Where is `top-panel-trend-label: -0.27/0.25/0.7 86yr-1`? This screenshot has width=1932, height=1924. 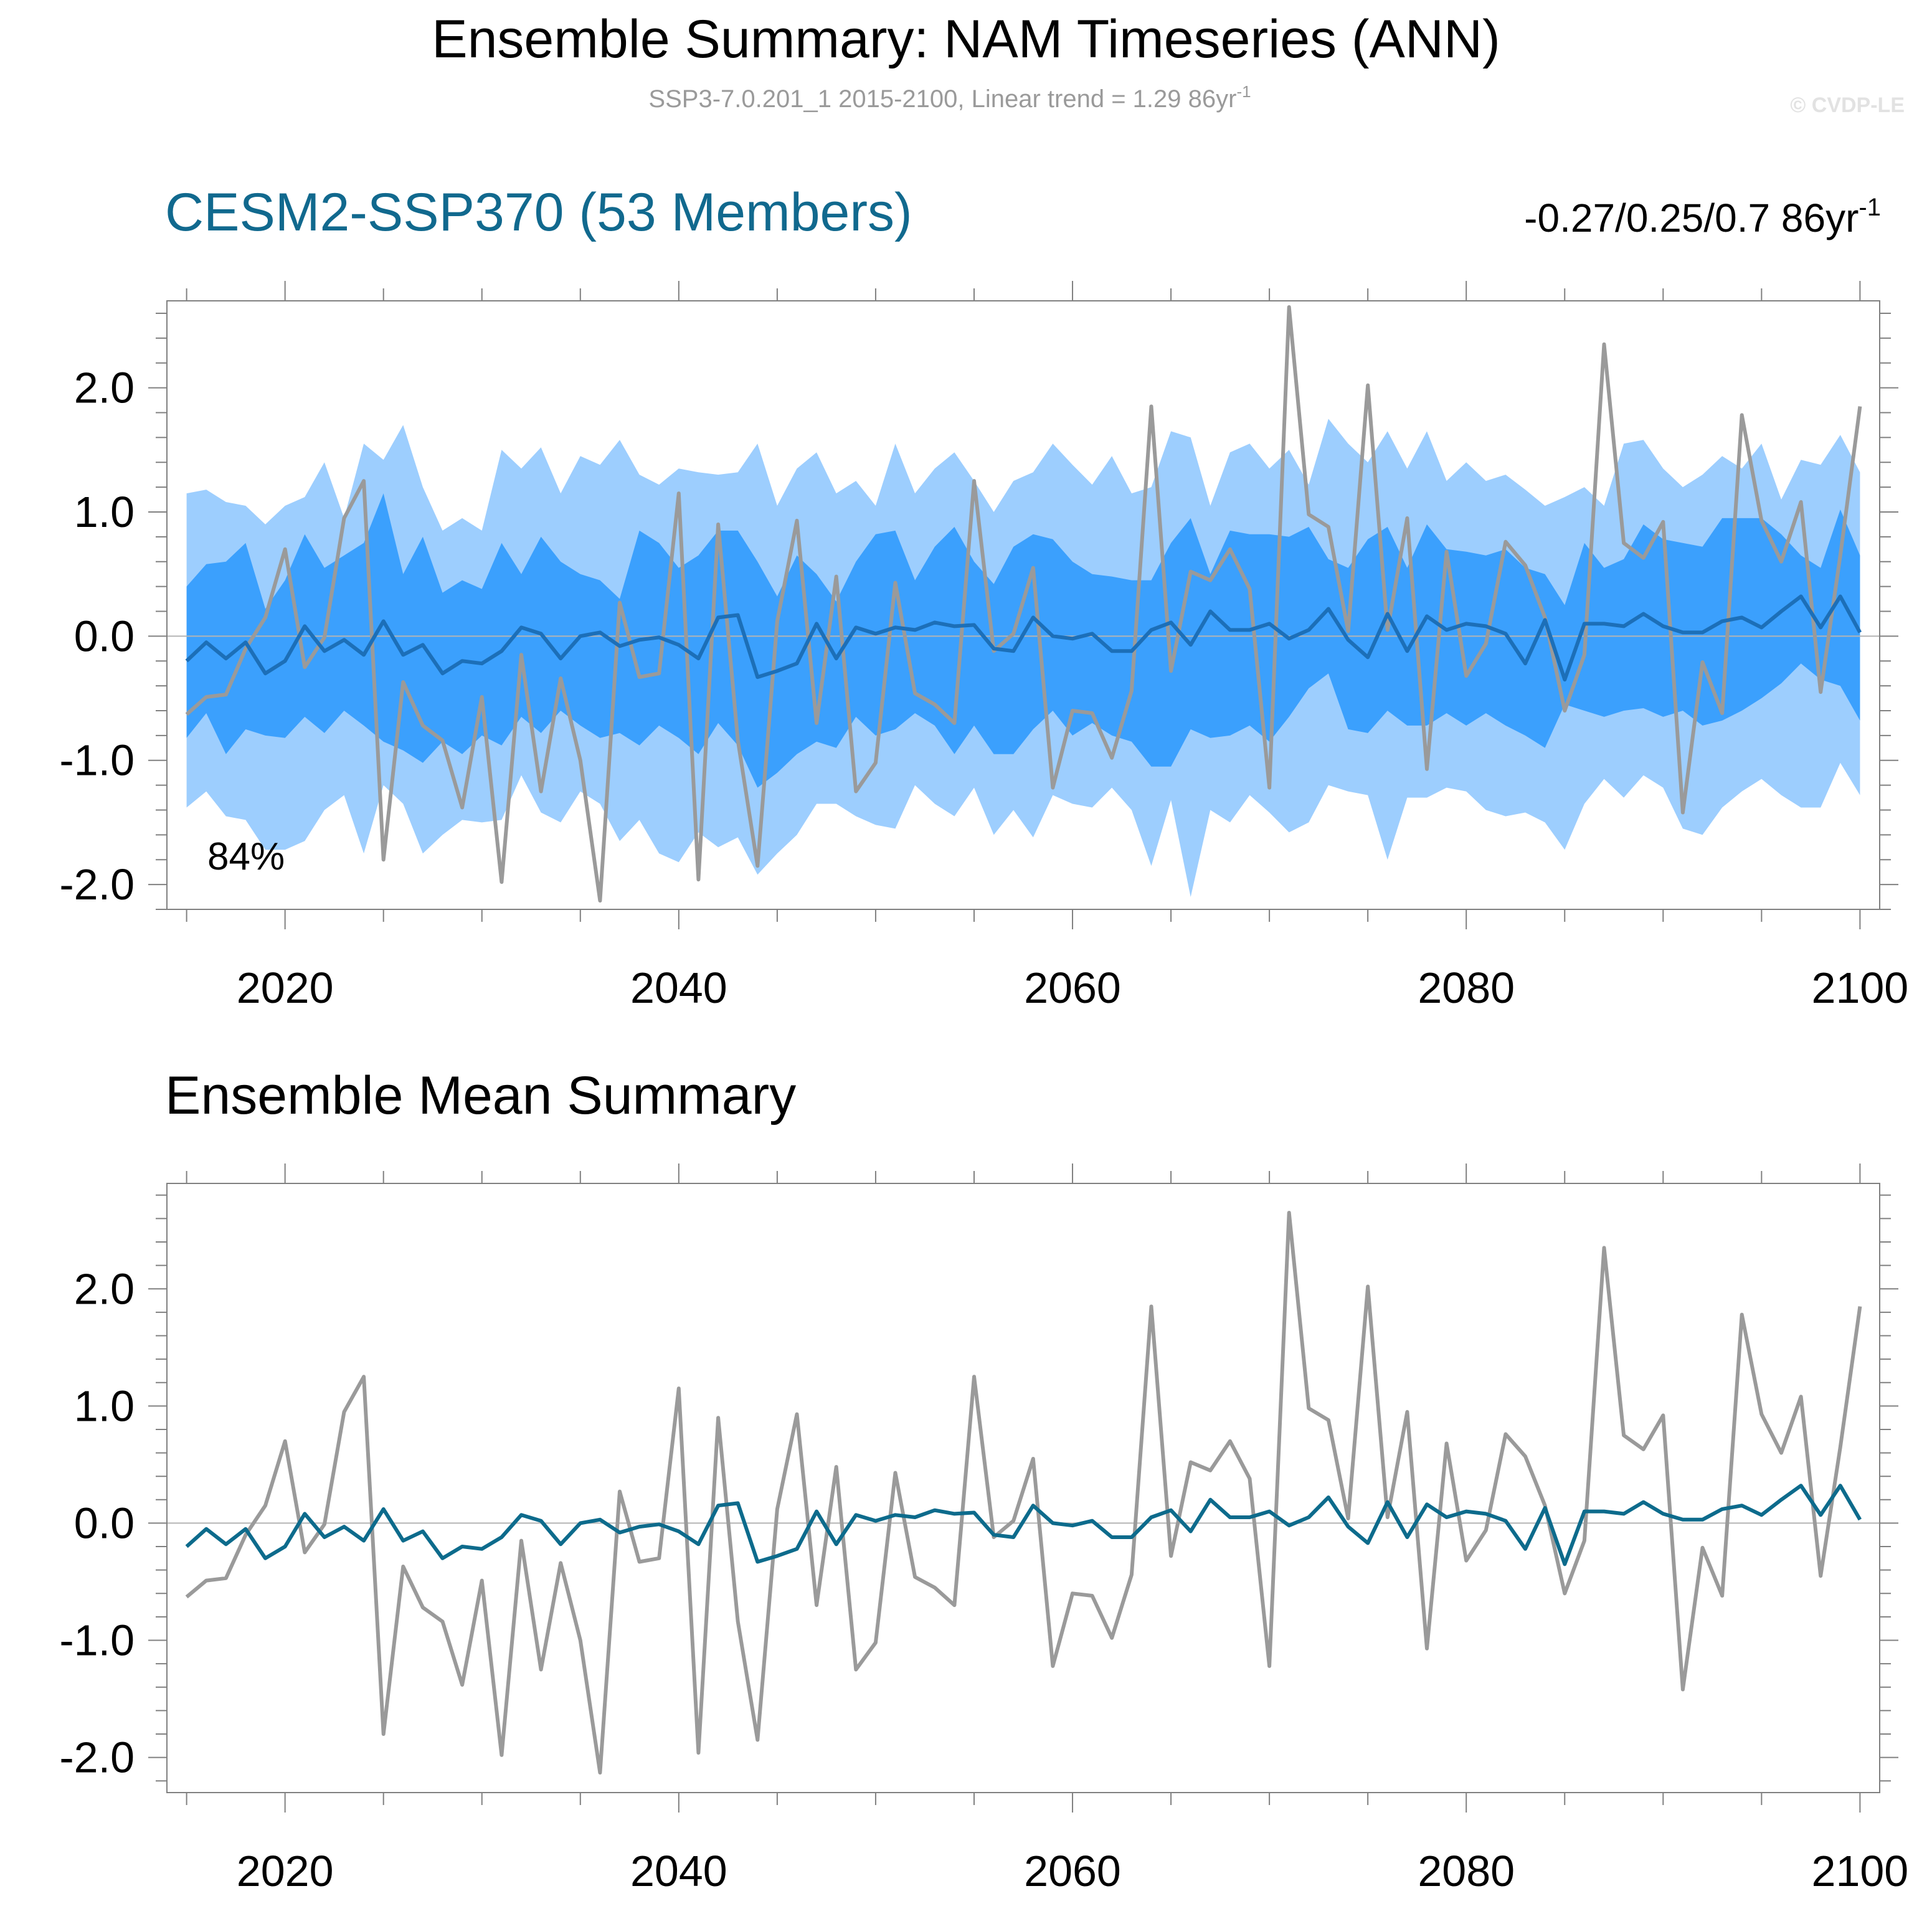 top-panel-trend-label: -0.27/0.25/0.7 86yr-1 is located at coordinates (1703, 217).